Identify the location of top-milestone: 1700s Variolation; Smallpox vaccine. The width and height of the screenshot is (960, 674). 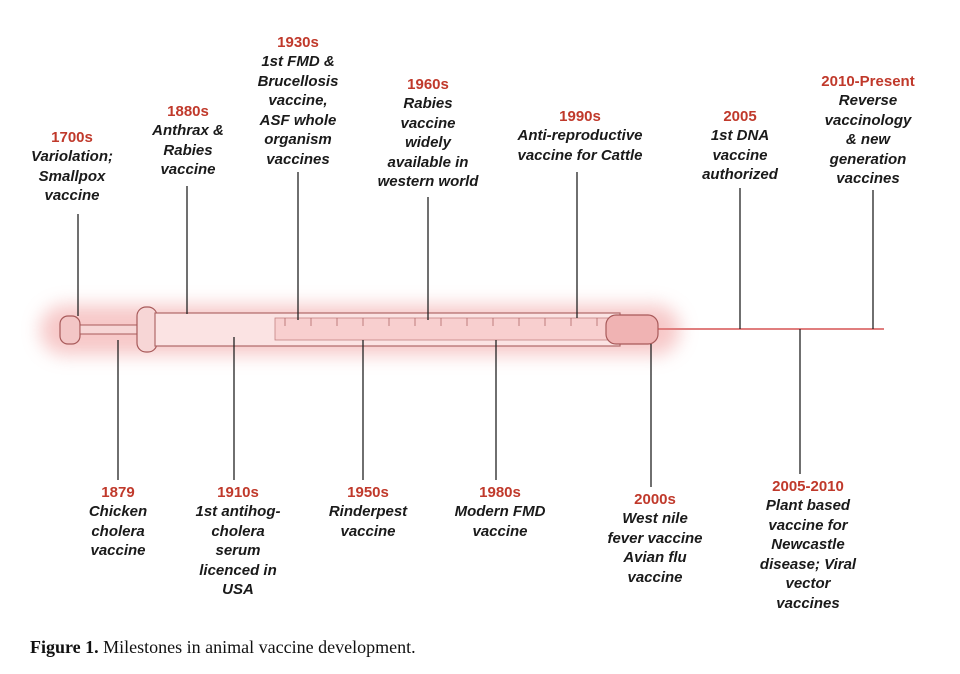
(72, 167).